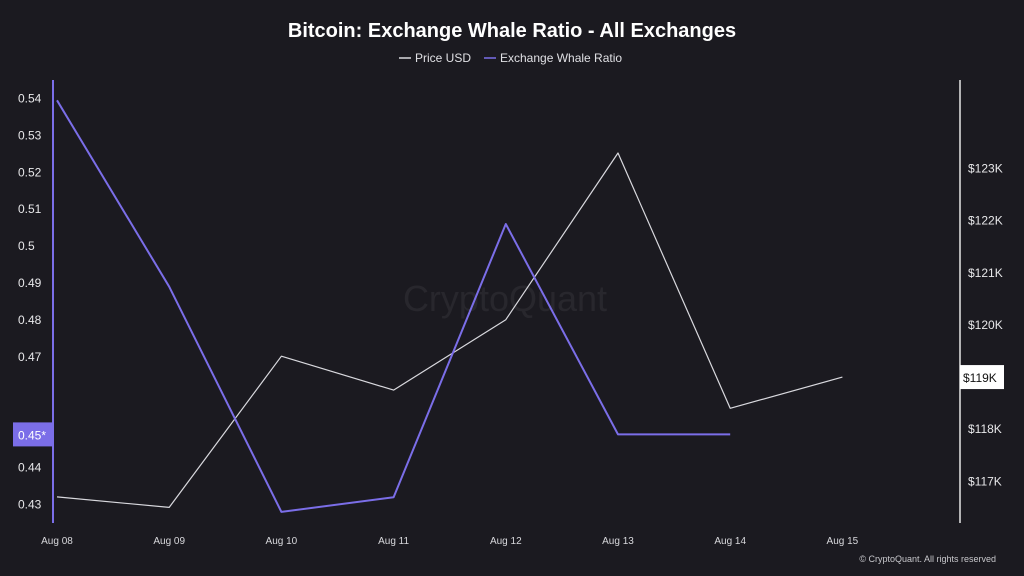  Describe the element at coordinates (985, 429) in the screenshot. I see `right-tick-label: $118K` at that location.